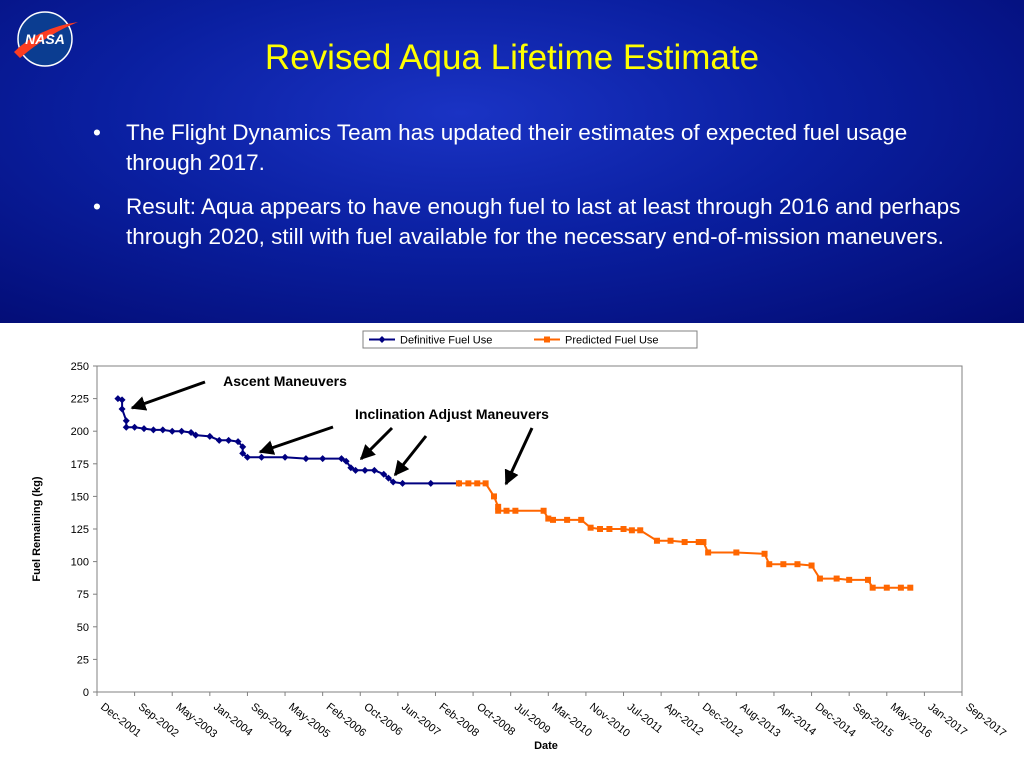 The height and width of the screenshot is (768, 1024). Describe the element at coordinates (285, 381) in the screenshot. I see `annotation: Ascent Maneuvers` at that location.